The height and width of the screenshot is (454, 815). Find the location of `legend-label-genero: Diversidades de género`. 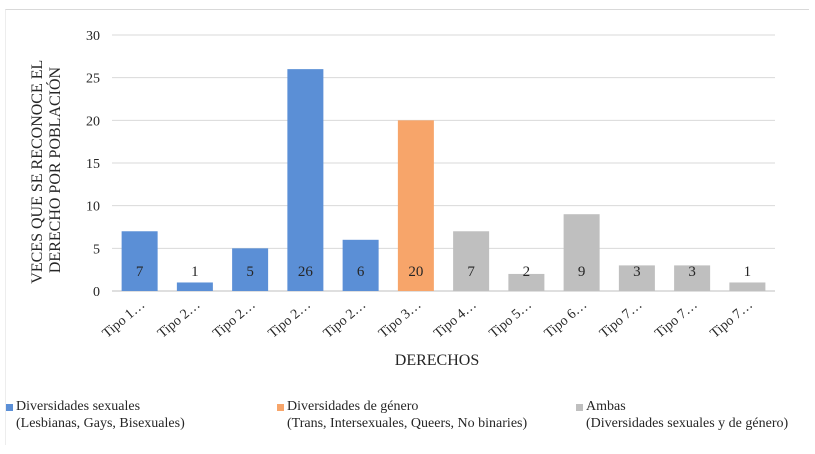

legend-label-genero: Diversidades de género is located at coordinates (353, 406).